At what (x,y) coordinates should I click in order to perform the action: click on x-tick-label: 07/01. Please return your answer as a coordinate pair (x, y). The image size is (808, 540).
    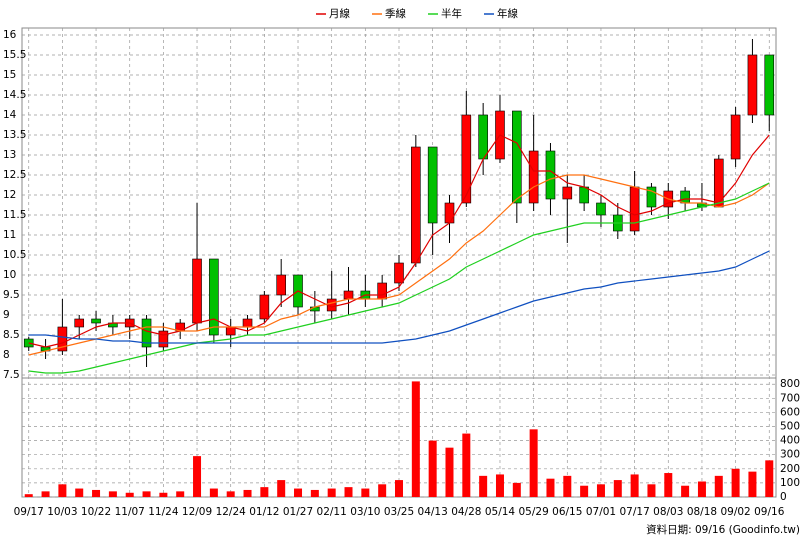
    Looking at the image, I should click on (601, 512).